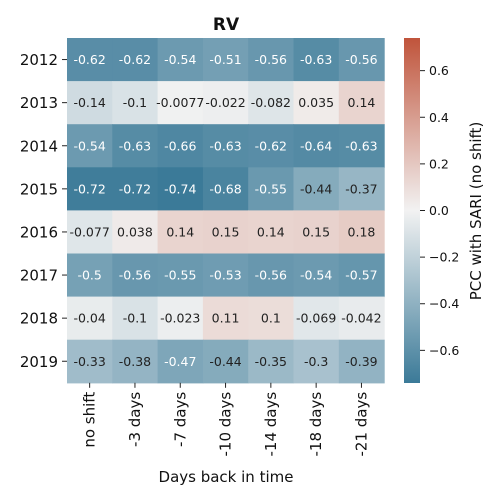  I want to click on cell-value-label: 0.11, so click(226, 318).